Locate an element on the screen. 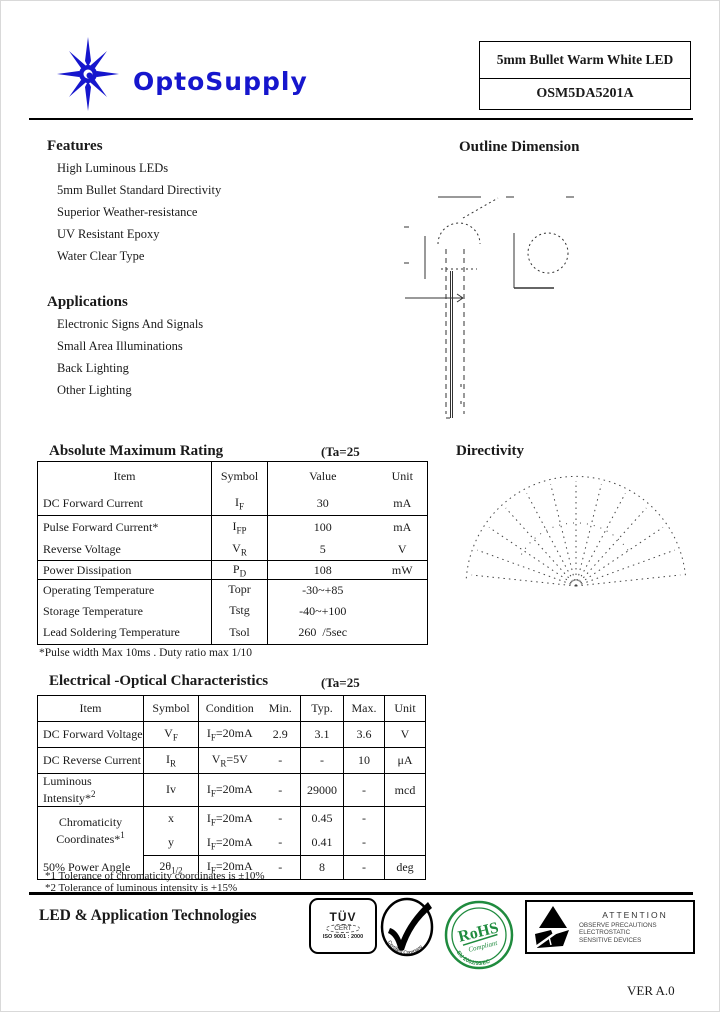  part-number: OSM5DA5201A is located at coordinates (585, 93).